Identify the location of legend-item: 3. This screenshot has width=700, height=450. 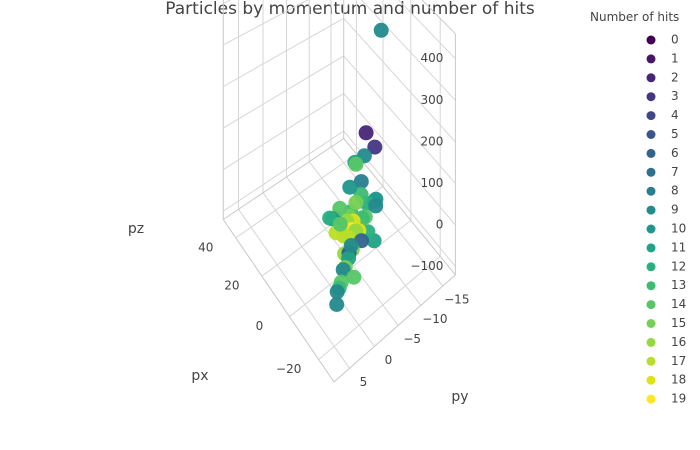
(662, 96).